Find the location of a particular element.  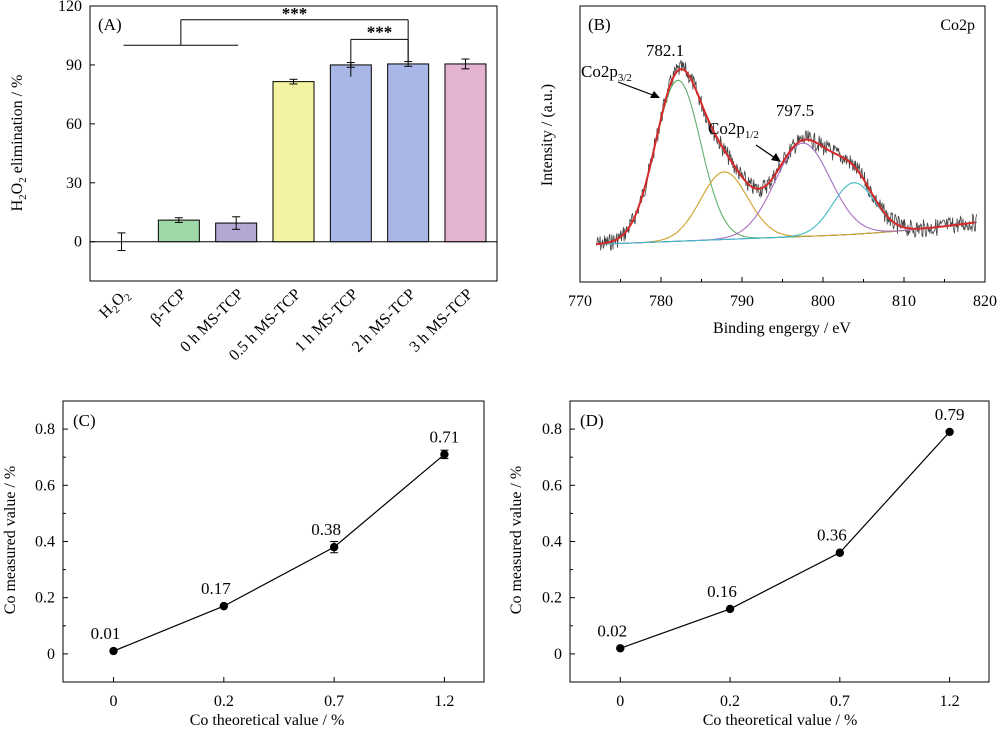

data-label: 0.16 is located at coordinates (722, 591).